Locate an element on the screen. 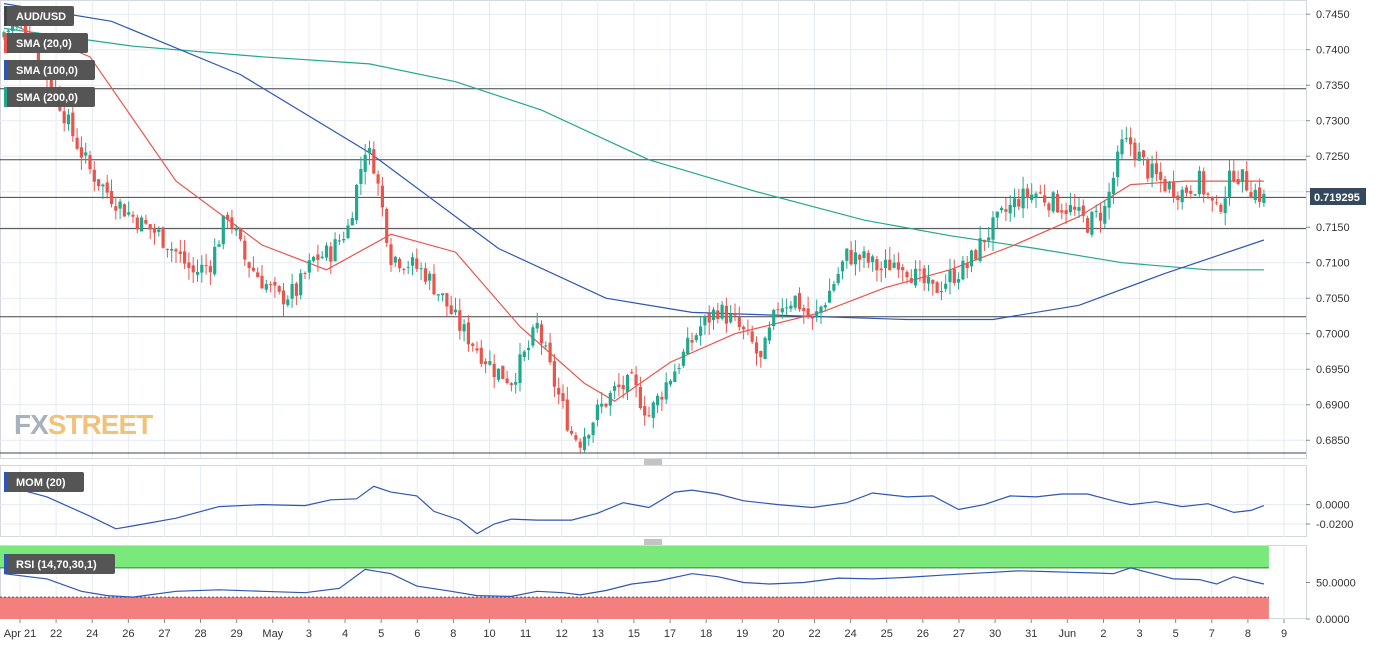 Image resolution: width=1378 pixels, height=646 pixels. rsi-series is located at coordinates (634, 582).